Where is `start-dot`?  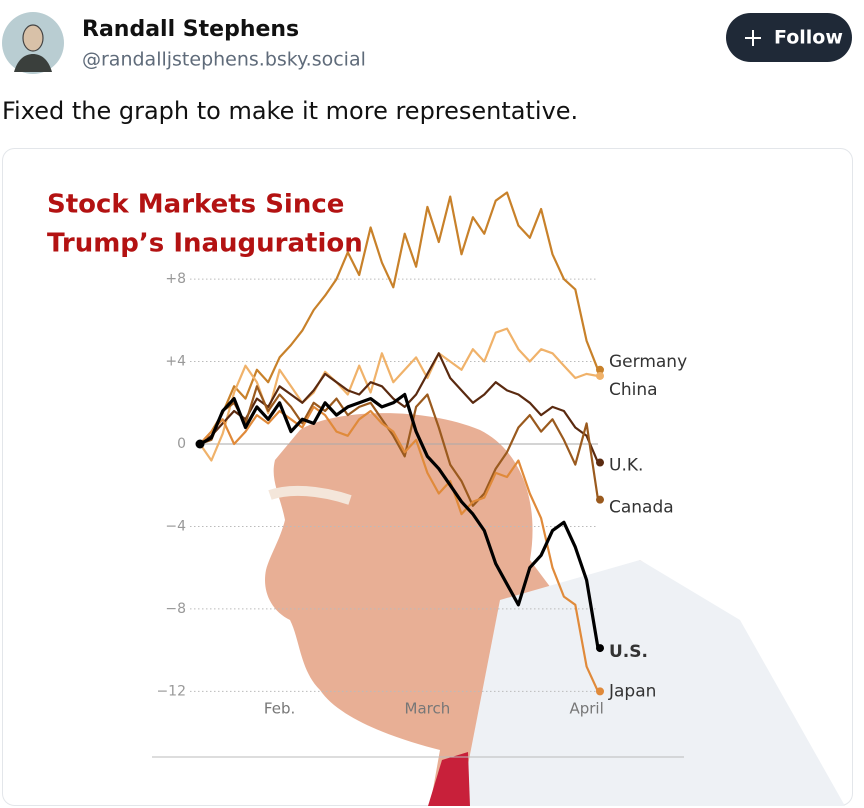
start-dot is located at coordinates (200, 444).